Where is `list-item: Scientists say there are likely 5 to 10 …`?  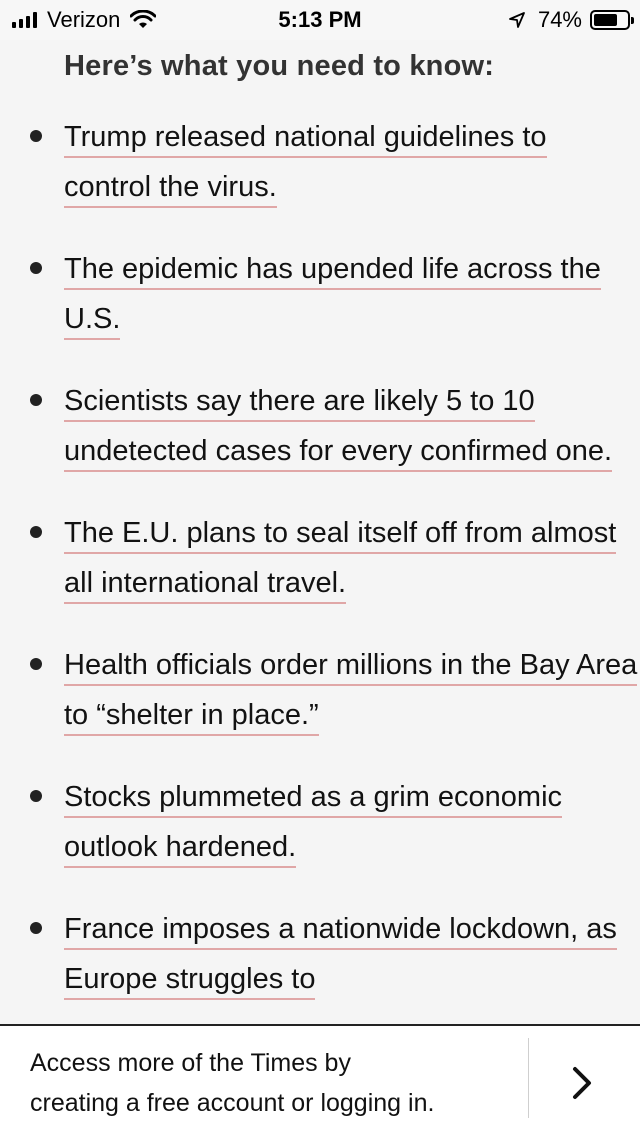
list-item: Scientists say there are likely 5 to 10 … is located at coordinates (320, 426).